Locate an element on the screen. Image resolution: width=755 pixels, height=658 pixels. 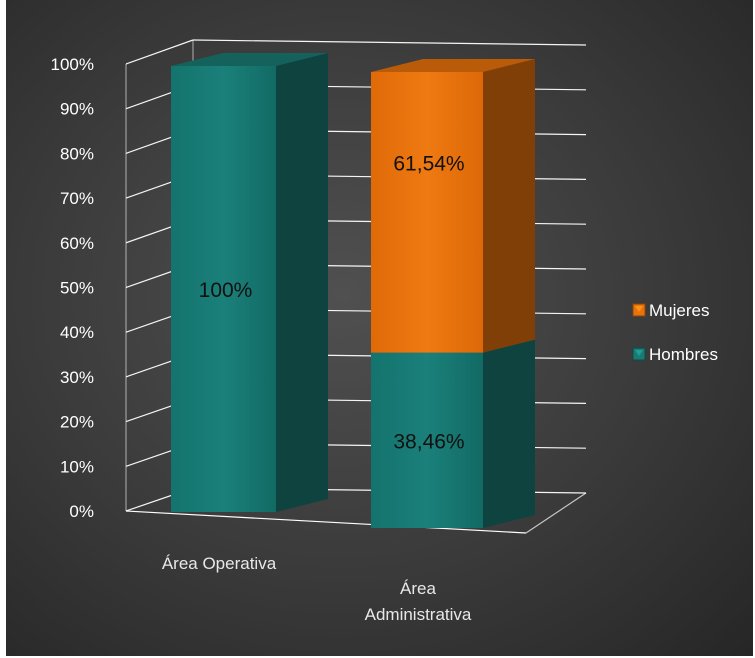
y-tick-label: 10% is located at coordinates (77, 466).